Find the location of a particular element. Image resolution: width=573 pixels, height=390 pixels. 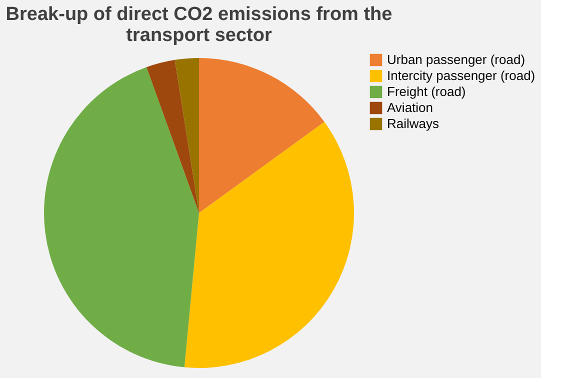

legend-label: Intercity passenger (road) is located at coordinates (461, 75).